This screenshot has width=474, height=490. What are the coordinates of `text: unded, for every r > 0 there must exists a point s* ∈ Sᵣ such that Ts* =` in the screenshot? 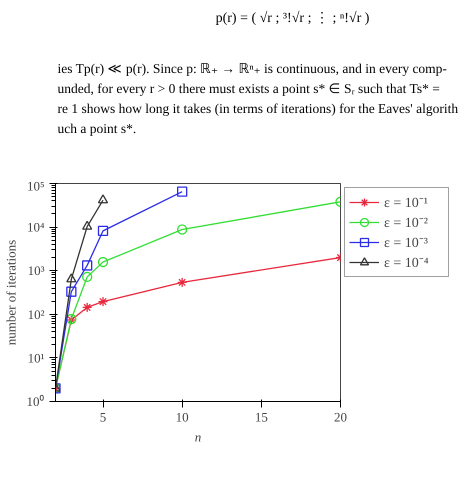 It's located at (249, 88).